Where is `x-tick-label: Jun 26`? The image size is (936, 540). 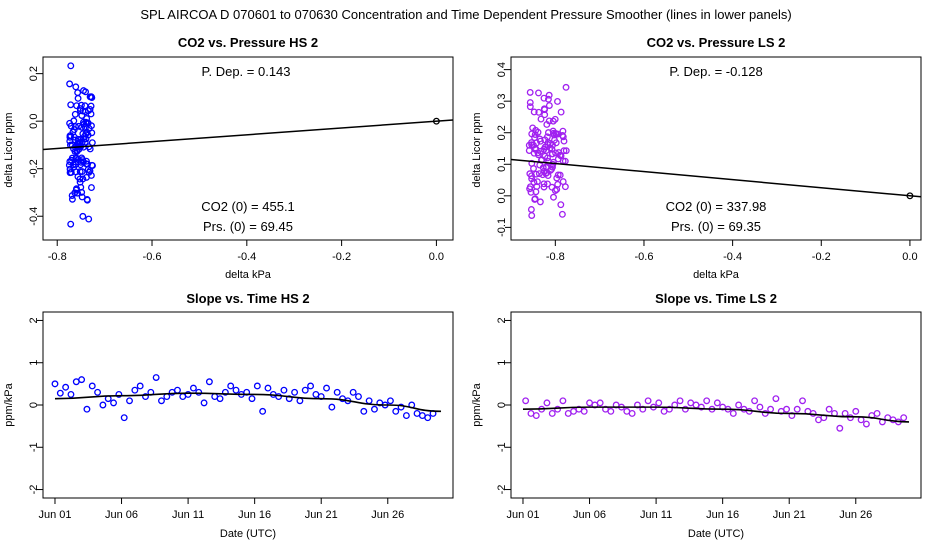
x-tick-label: Jun 26 is located at coordinates (855, 515).